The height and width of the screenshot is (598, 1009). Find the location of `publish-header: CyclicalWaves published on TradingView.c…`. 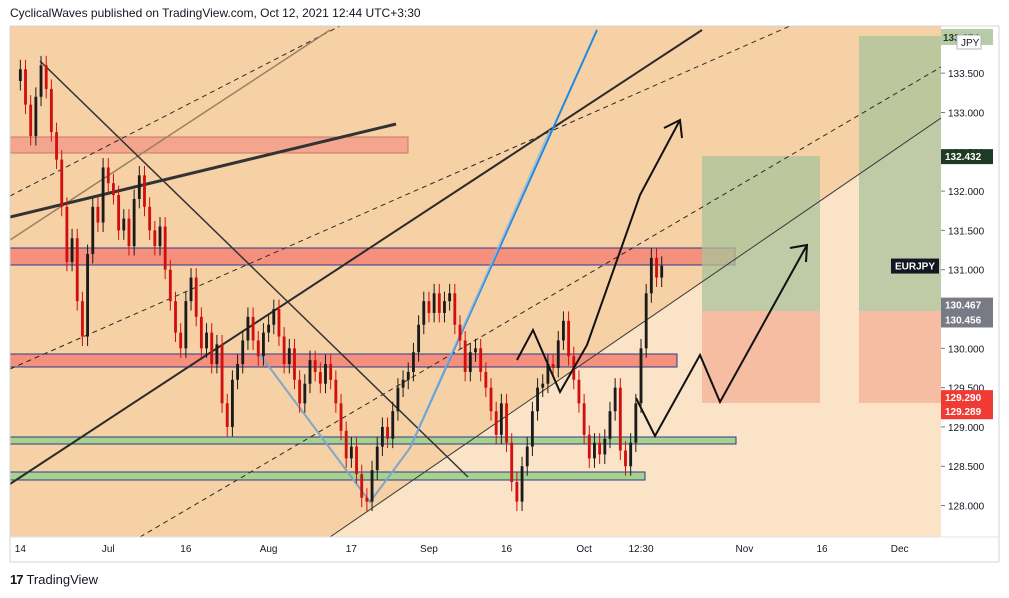

publish-header: CyclicalWaves published on TradingView.c… is located at coordinates (215, 13).